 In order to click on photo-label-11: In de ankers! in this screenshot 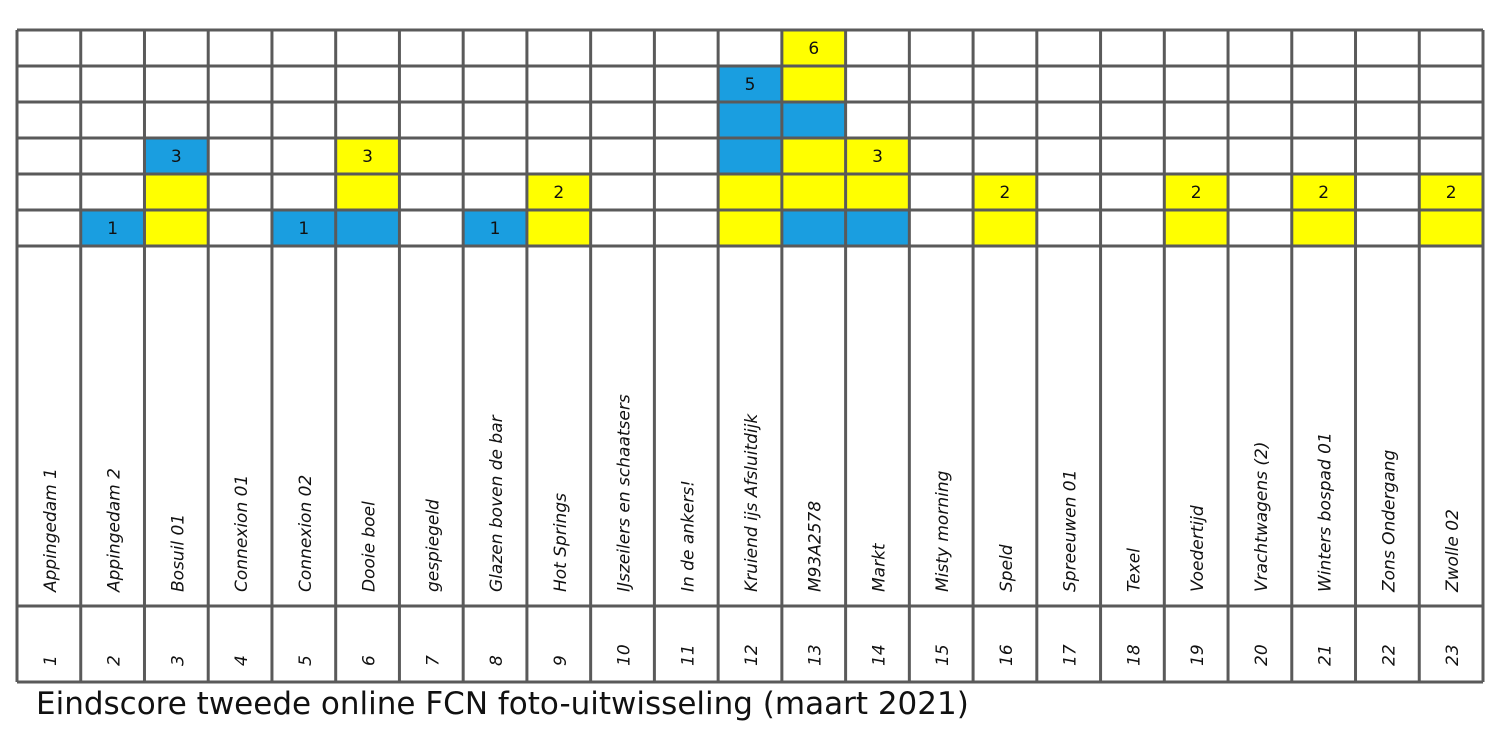, I will do `click(688, 536)`.